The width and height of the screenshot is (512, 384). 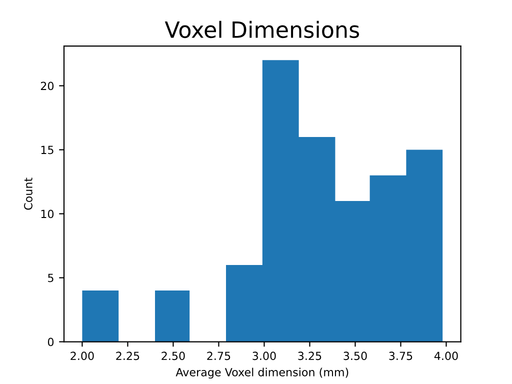 What do you see at coordinates (47, 86) in the screenshot?
I see `y-tick-label: 20` at bounding box center [47, 86].